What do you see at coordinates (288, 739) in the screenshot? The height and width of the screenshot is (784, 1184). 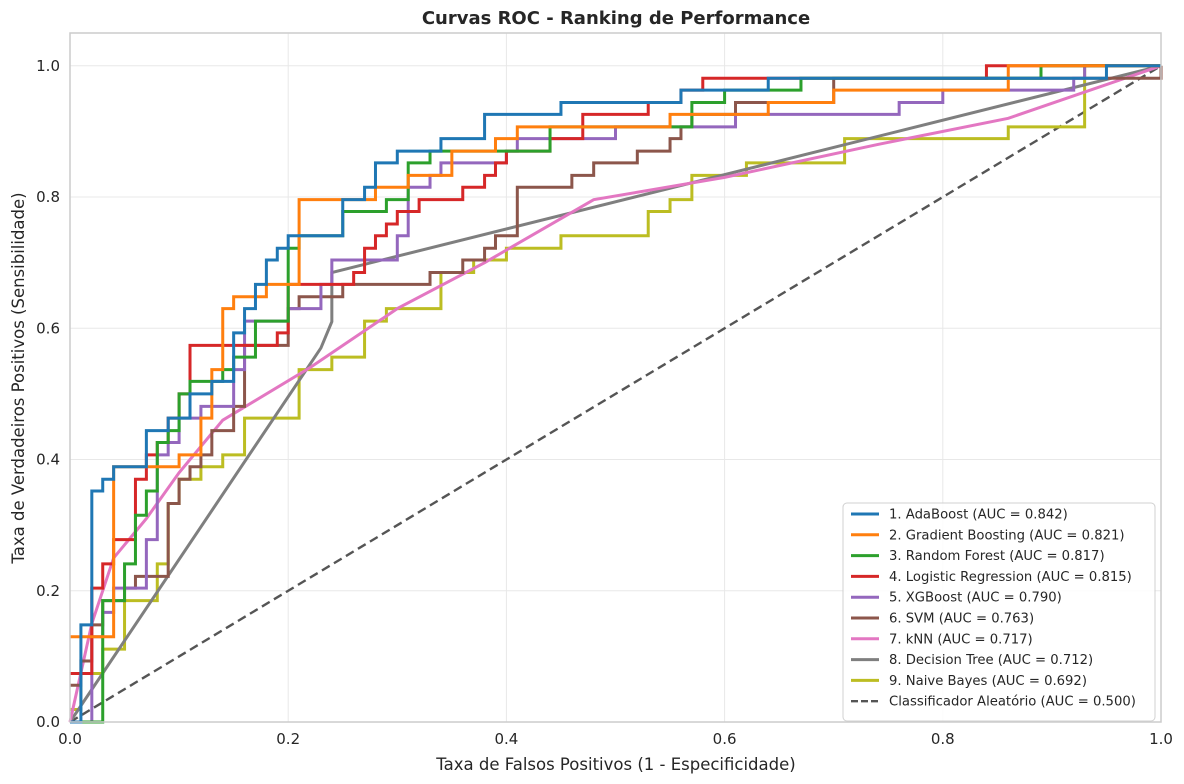 I see `x-tick-label: 0.2` at bounding box center [288, 739].